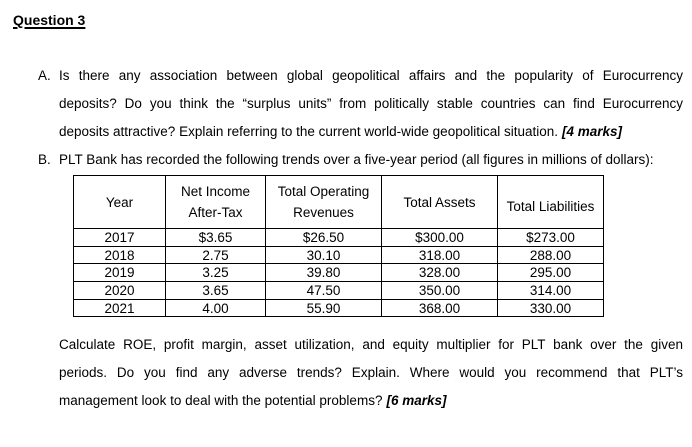  What do you see at coordinates (323, 202) in the screenshot?
I see `column-header-operating-revenues: Total Operating Revenues` at bounding box center [323, 202].